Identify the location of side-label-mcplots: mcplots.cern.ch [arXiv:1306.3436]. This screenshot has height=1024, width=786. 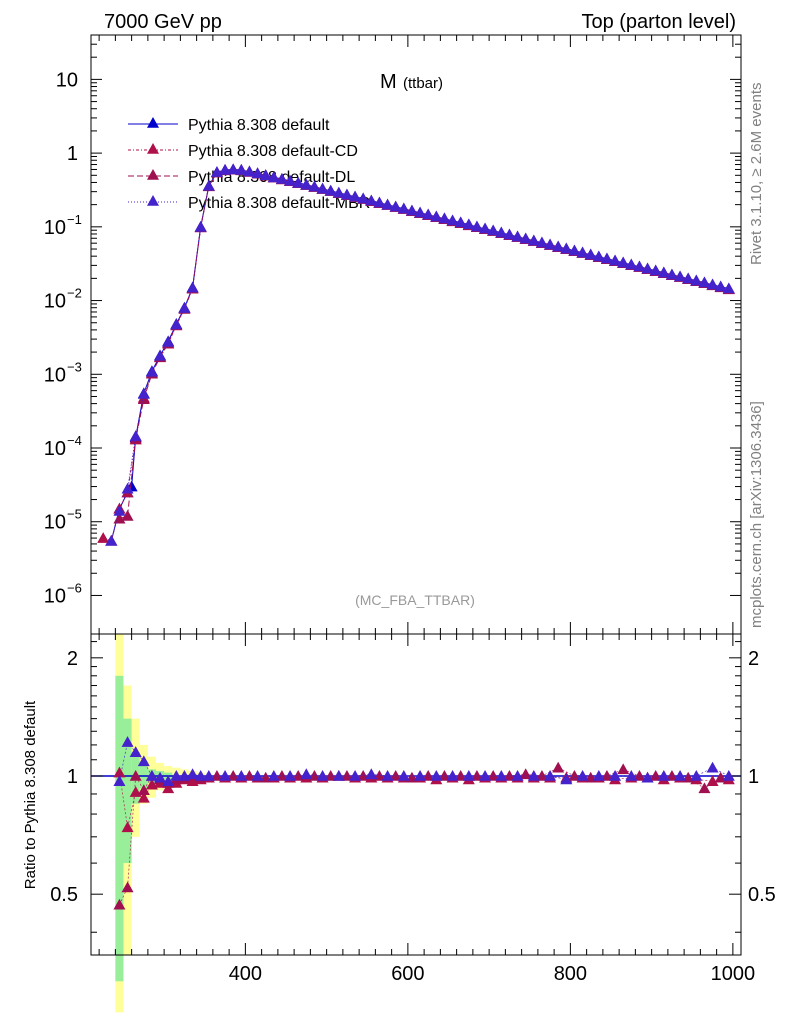
(756, 514).